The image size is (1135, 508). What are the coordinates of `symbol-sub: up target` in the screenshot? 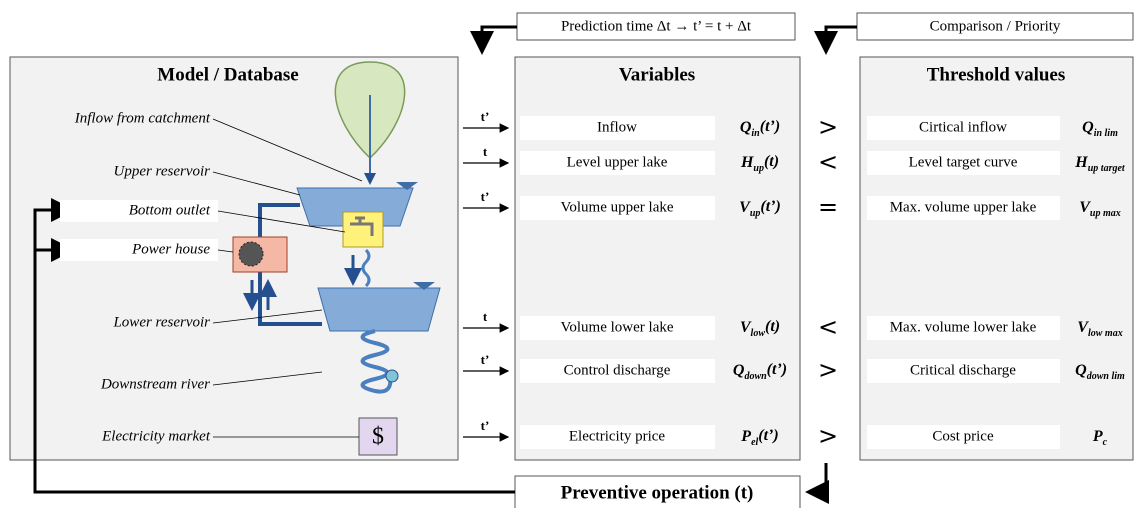 It's located at (1107, 168).